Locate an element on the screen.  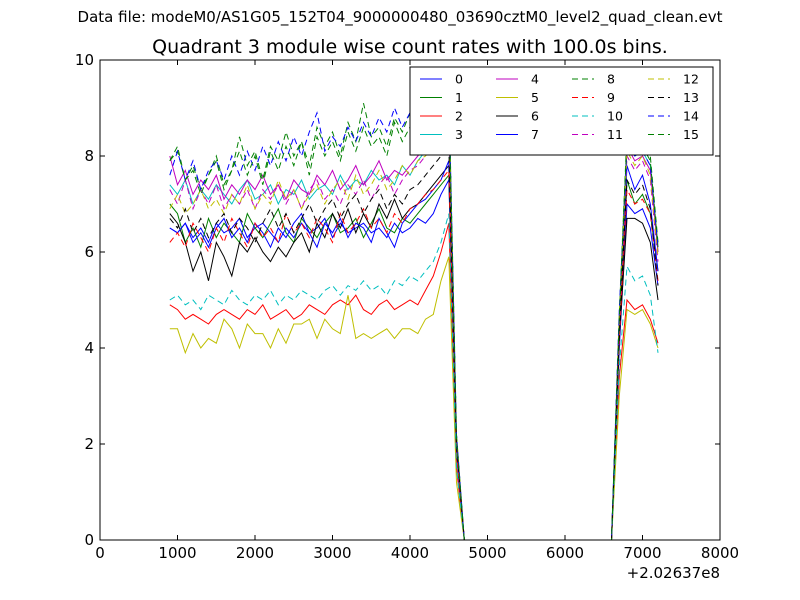
legend-label-13: 13 is located at coordinates (691, 97).